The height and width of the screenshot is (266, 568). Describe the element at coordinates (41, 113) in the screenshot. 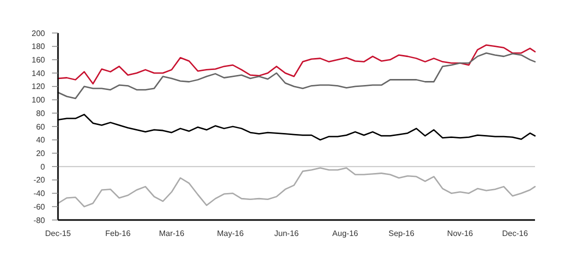

I see `y-tick-label: 80` at that location.